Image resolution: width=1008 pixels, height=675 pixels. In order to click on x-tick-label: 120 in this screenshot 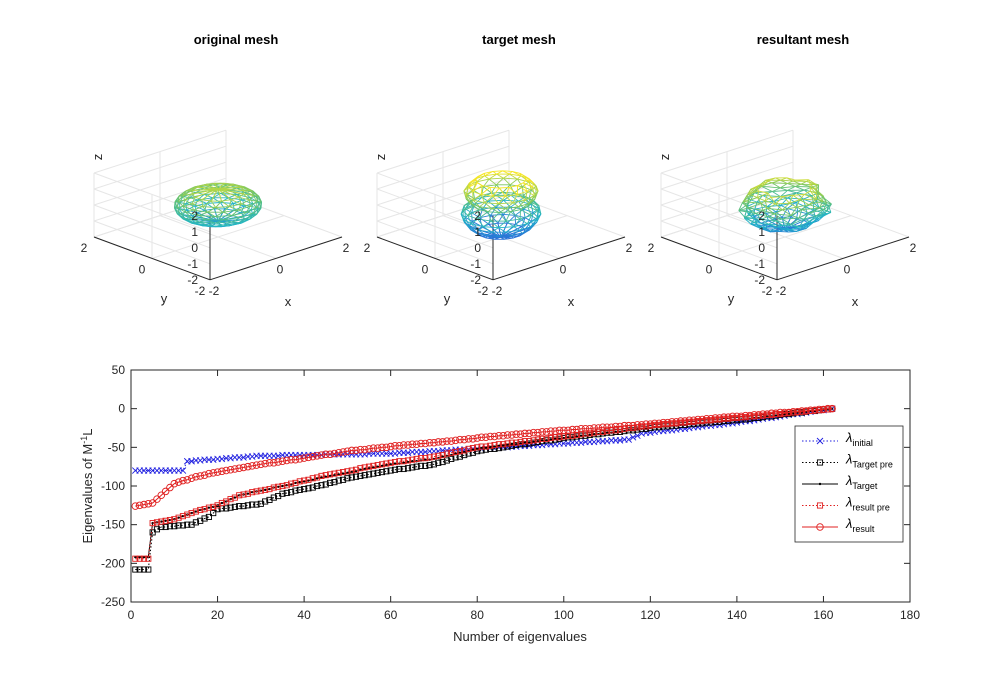, I will do `click(650, 615)`.